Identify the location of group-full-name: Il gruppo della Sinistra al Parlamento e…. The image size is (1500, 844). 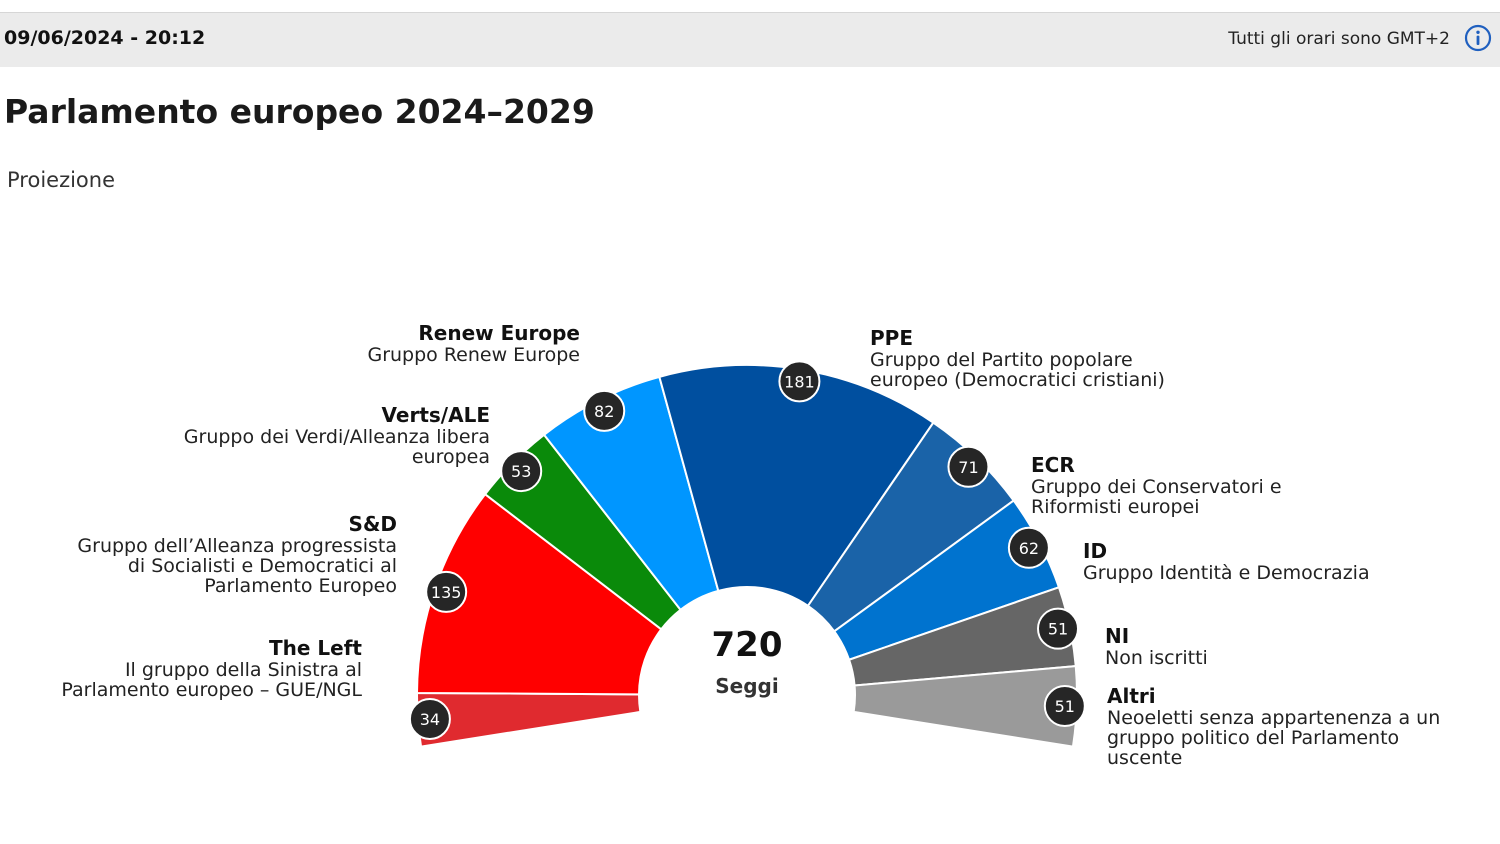
(211, 680).